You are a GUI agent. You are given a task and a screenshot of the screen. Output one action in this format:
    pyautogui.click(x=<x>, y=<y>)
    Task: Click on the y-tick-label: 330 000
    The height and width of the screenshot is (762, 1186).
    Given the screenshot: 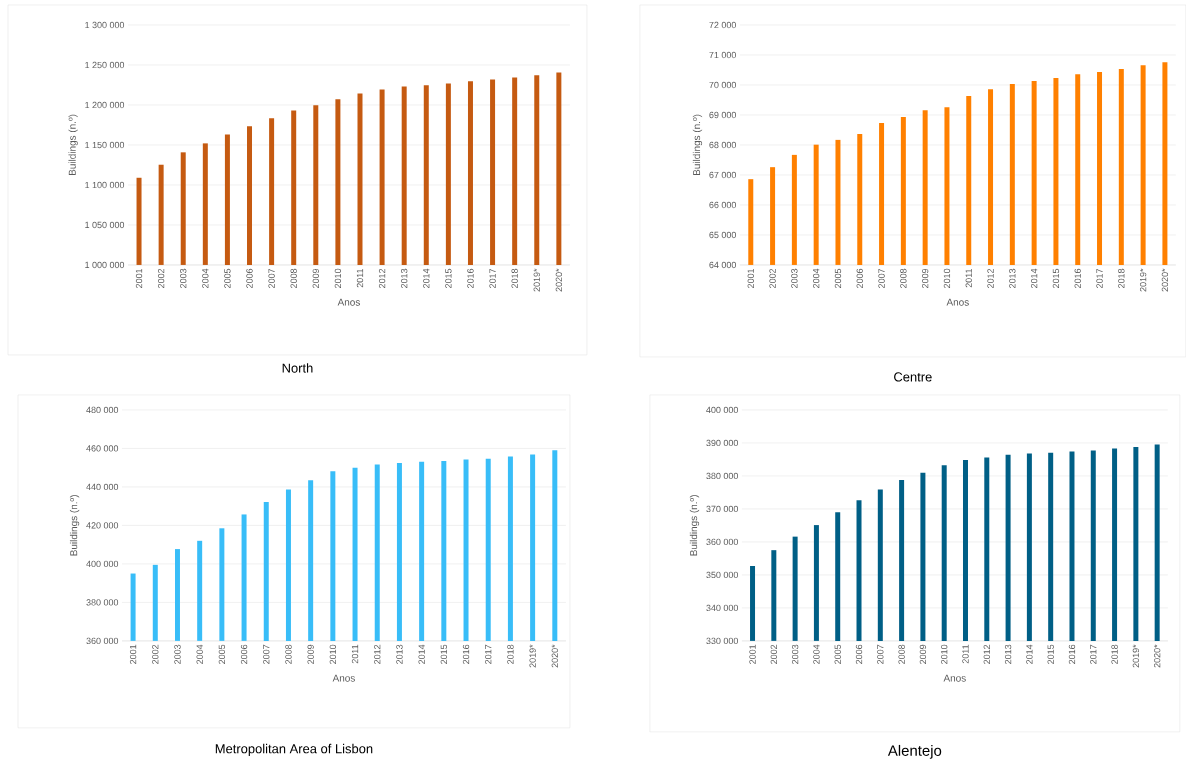 What is the action you would take?
    pyautogui.click(x=722, y=640)
    